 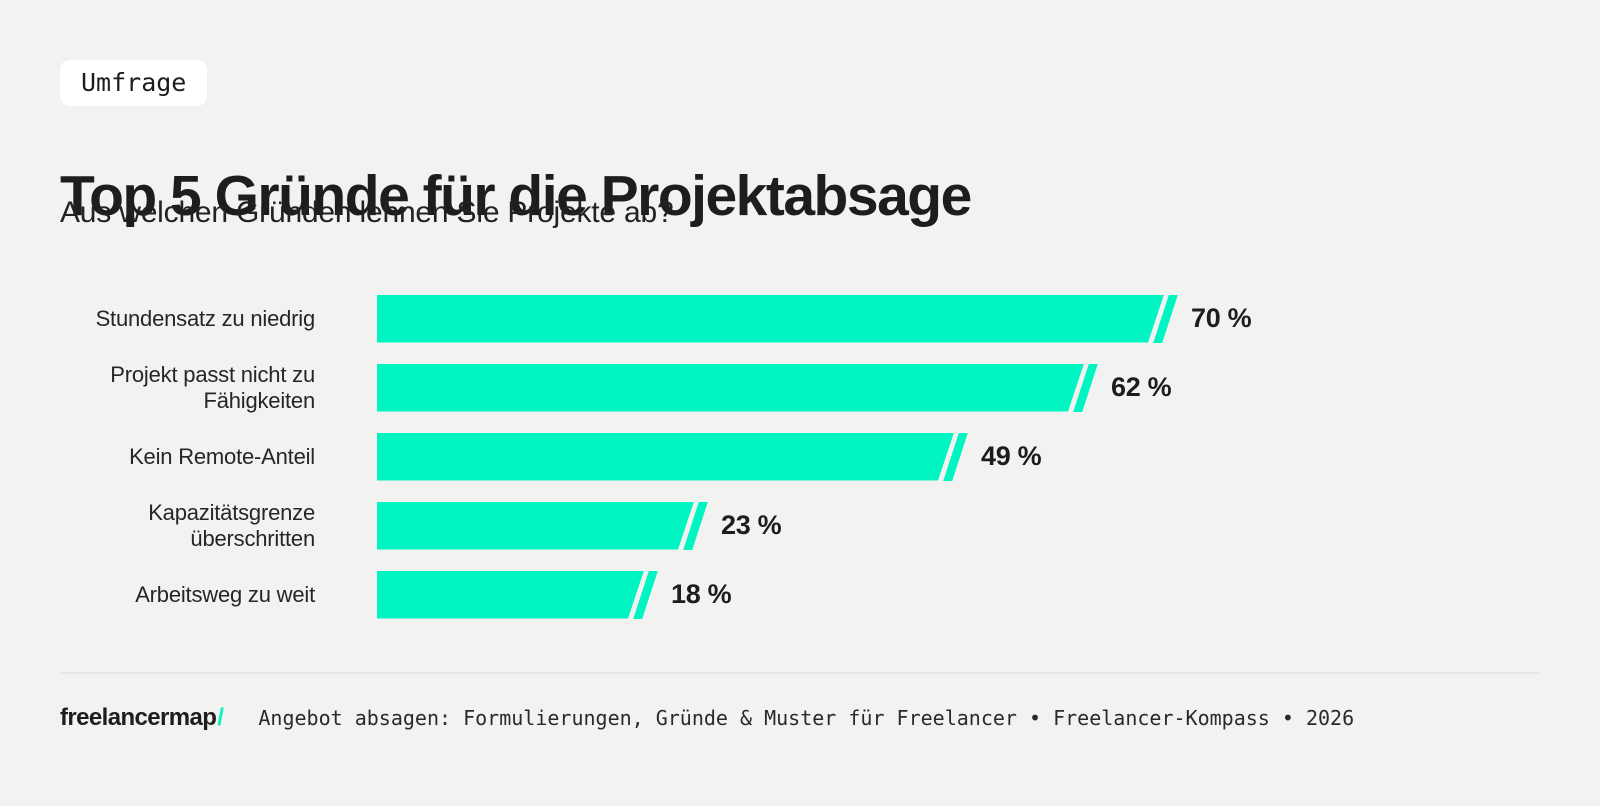 What do you see at coordinates (1141, 387) in the screenshot?
I see `value-label: 62 %` at bounding box center [1141, 387].